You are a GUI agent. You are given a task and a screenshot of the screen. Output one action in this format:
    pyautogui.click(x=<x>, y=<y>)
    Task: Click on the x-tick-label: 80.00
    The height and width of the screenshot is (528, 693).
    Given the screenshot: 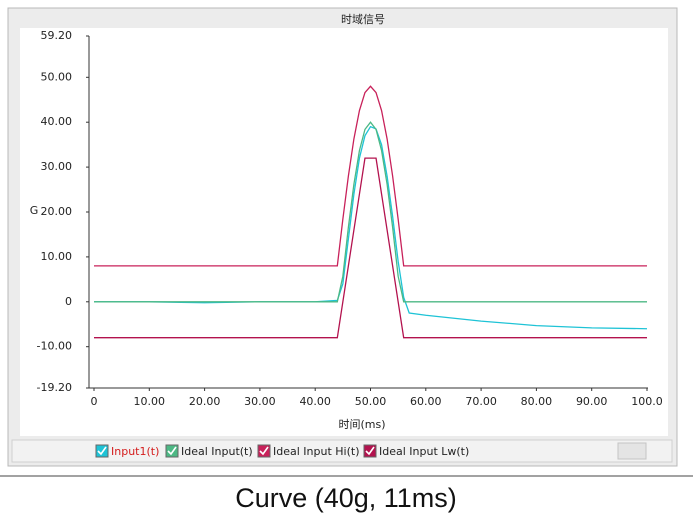 What is the action you would take?
    pyautogui.click(x=537, y=401)
    